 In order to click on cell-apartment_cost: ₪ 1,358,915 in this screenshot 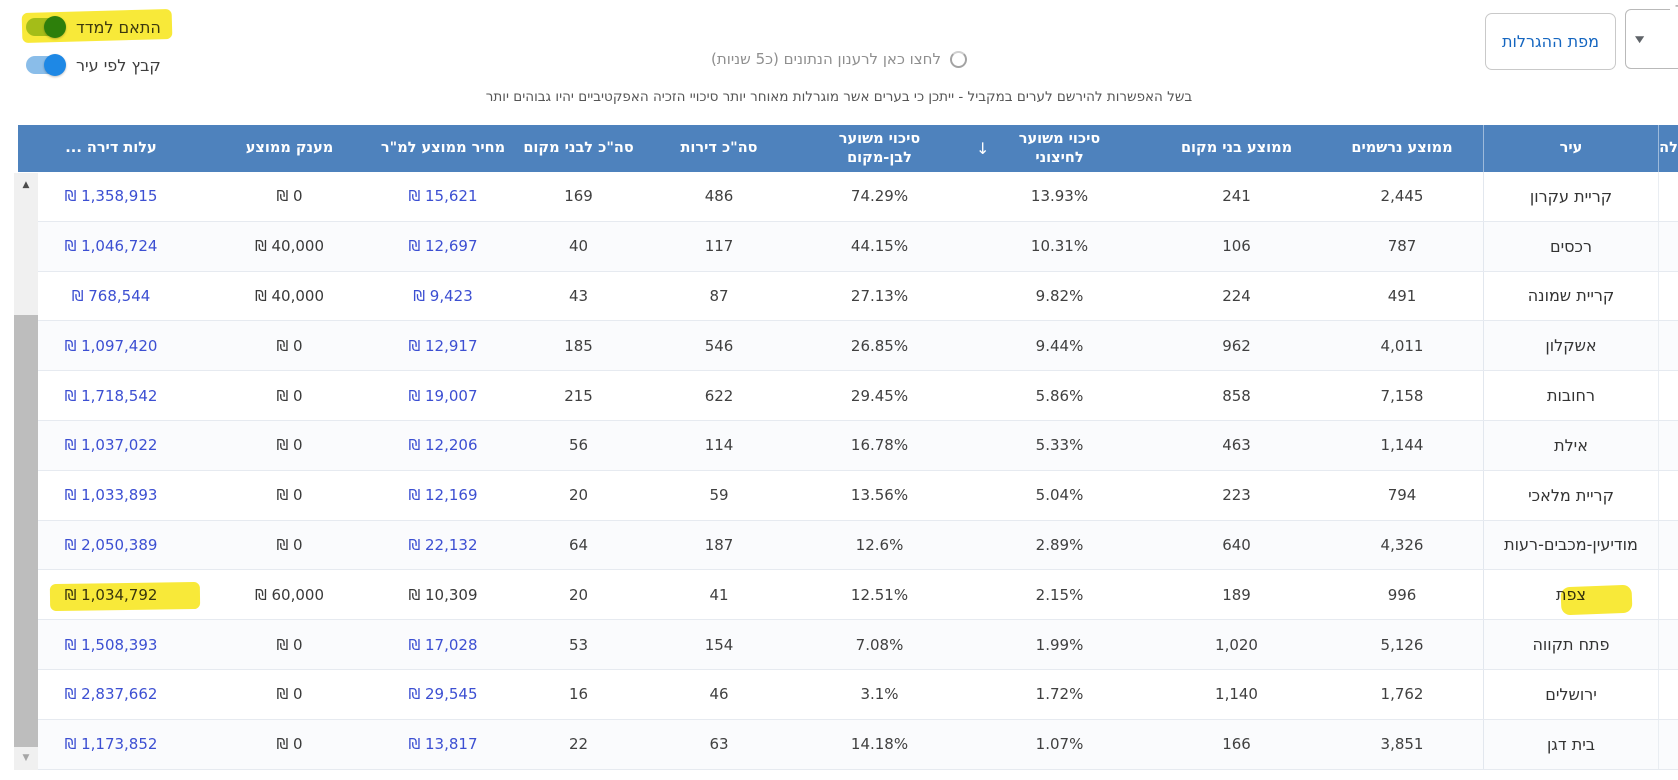, I will do `click(111, 196)`.